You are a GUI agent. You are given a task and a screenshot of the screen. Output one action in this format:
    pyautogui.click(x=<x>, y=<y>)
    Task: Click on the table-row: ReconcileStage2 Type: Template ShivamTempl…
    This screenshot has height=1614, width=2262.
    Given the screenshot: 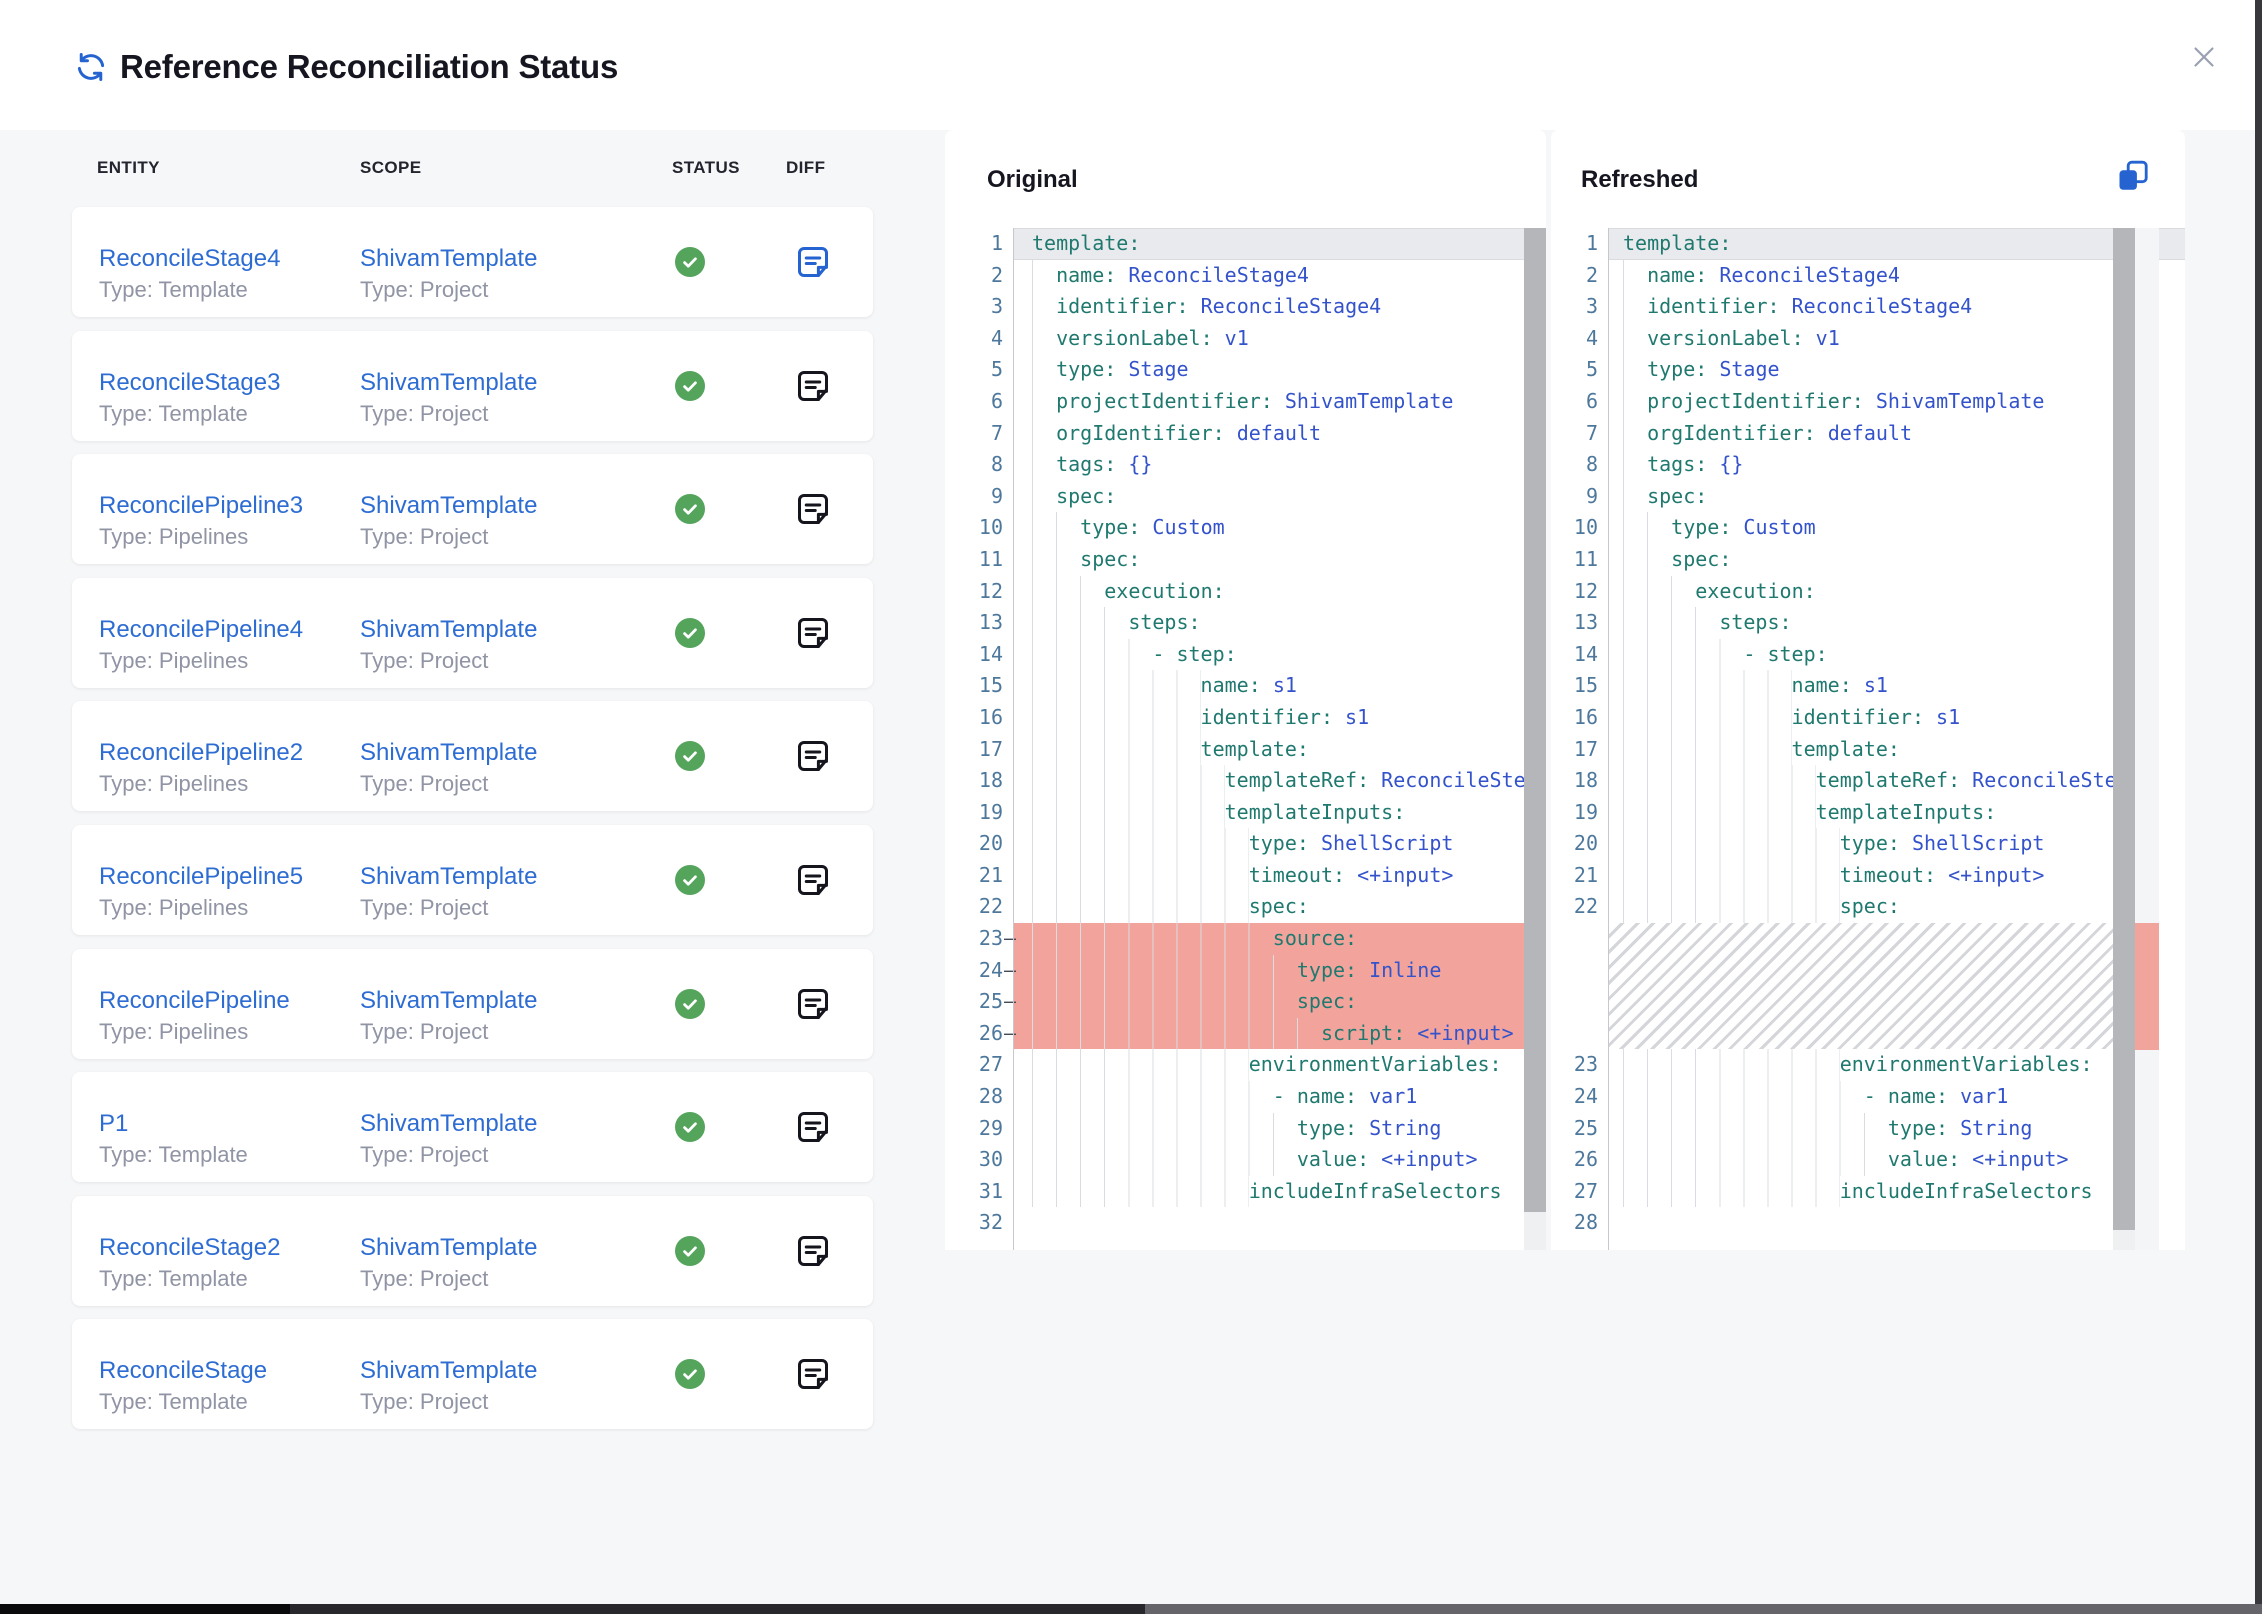 What is the action you would take?
    pyautogui.click(x=472, y=1250)
    